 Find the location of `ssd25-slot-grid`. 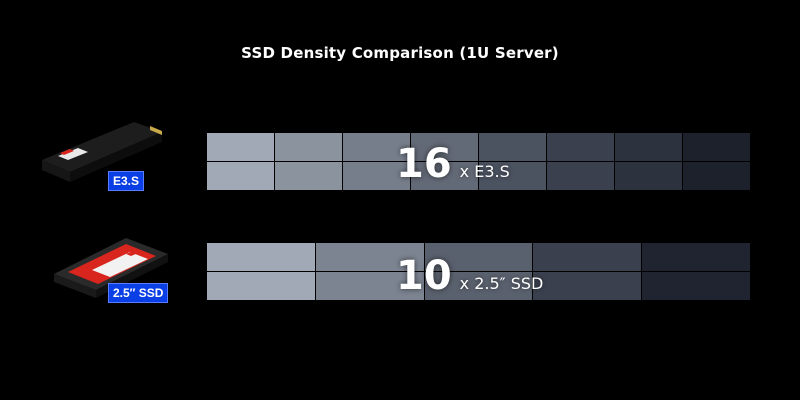

ssd25-slot-grid is located at coordinates (478, 271).